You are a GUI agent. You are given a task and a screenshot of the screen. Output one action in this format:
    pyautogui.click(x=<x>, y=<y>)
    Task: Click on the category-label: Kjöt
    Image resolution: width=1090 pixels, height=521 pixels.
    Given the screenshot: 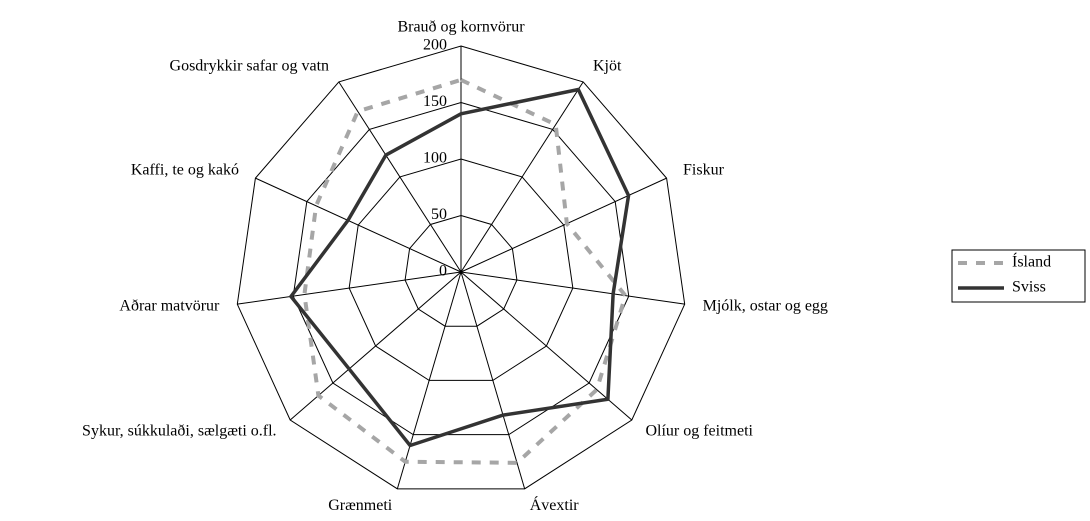 What is the action you would take?
    pyautogui.click(x=607, y=65)
    